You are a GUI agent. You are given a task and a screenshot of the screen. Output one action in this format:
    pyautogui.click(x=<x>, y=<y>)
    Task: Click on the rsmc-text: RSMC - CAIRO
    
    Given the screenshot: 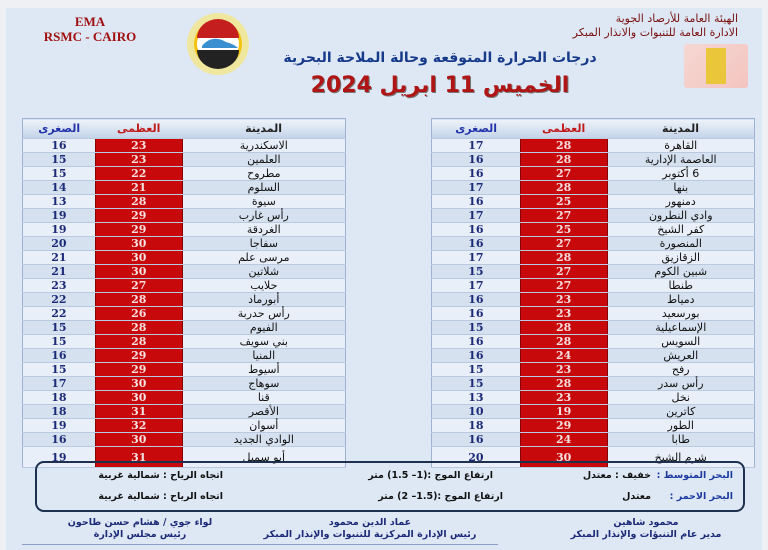 What is the action you would take?
    pyautogui.click(x=90, y=36)
    